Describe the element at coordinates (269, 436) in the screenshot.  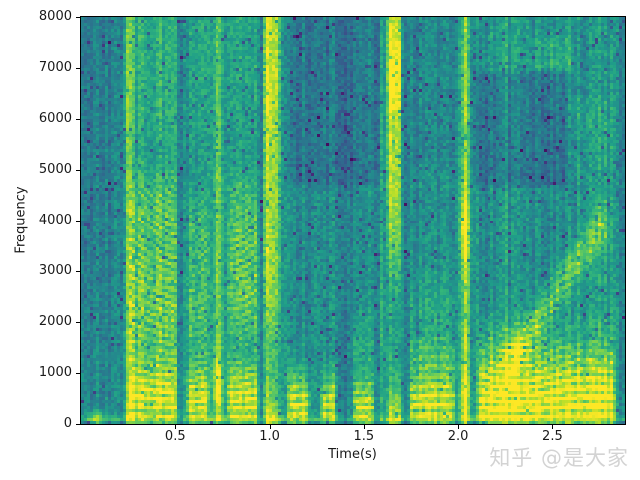
I see `x-tick-label: 1.0` at that location.